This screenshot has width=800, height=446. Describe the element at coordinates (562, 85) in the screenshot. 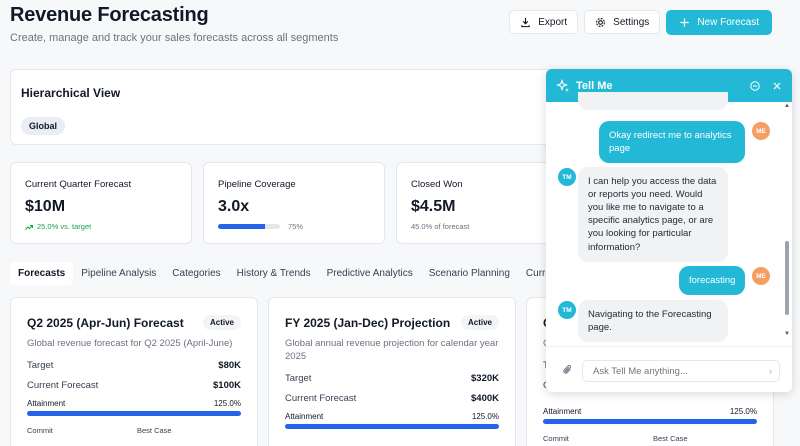

I see `sparkle-icon` at that location.